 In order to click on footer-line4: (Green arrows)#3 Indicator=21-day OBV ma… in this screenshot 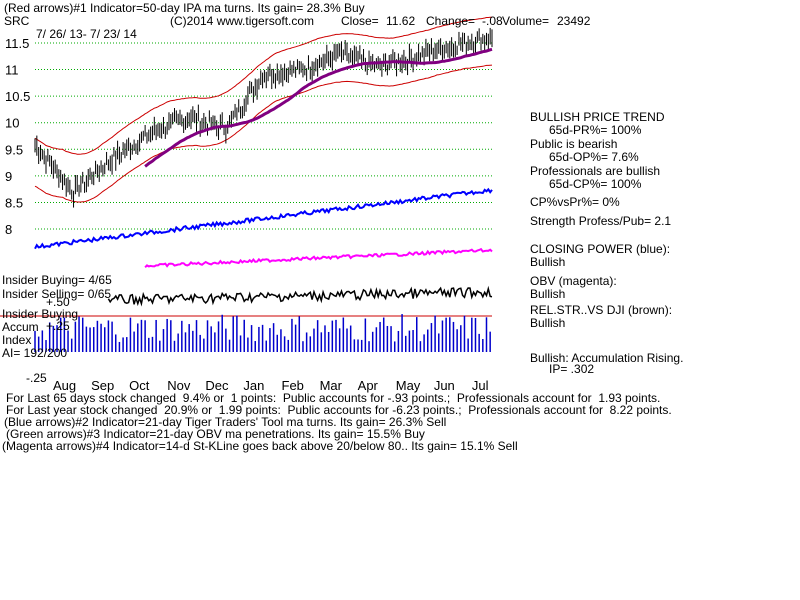, I will do `click(215, 434)`.